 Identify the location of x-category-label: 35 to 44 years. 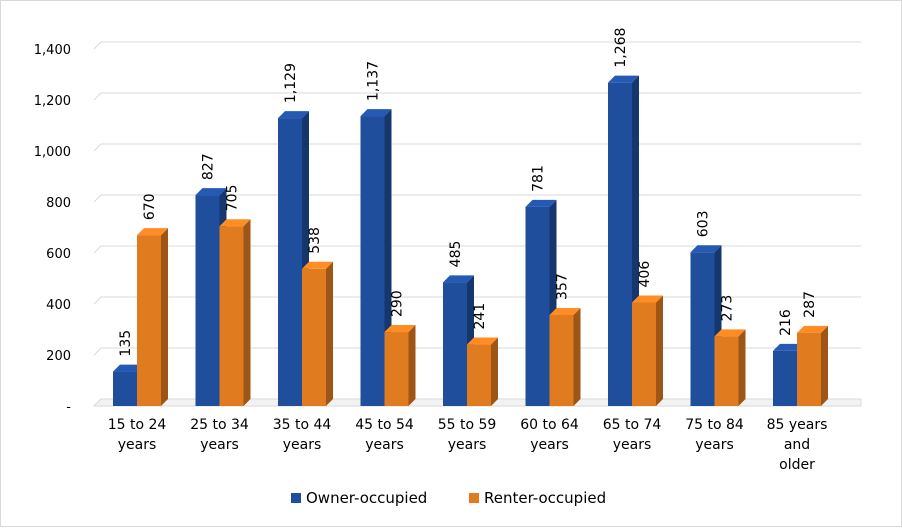
(302, 435).